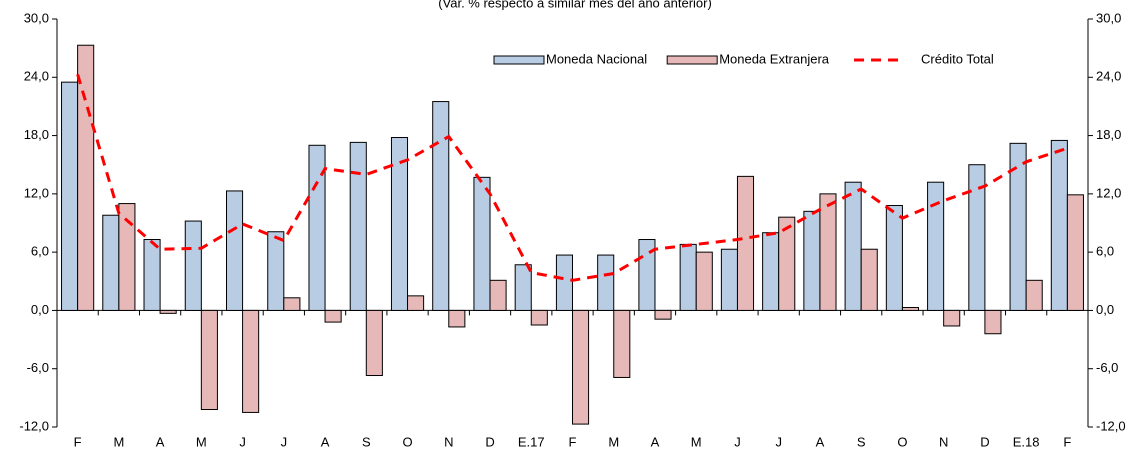 This screenshot has width=1137, height=453. What do you see at coordinates (1108, 192) in the screenshot?
I see `y2-tick-label: 12,0` at bounding box center [1108, 192].